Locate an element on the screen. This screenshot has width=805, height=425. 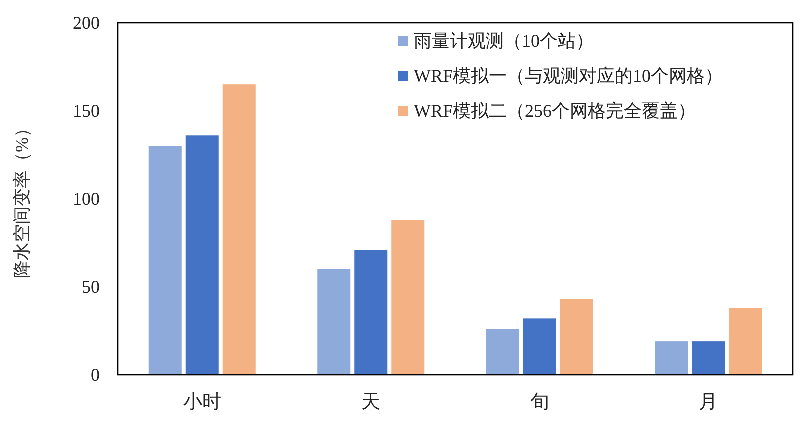
y-tick-label: 100 is located at coordinates (86, 199).